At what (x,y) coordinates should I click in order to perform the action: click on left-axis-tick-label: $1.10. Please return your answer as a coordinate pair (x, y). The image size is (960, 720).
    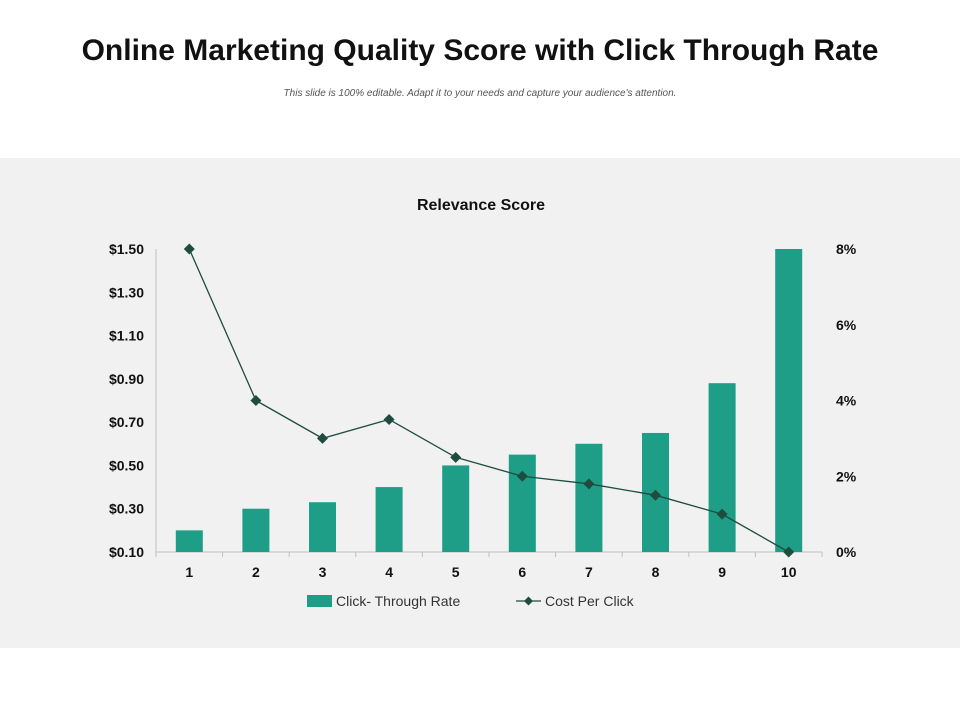
    Looking at the image, I should click on (126, 336).